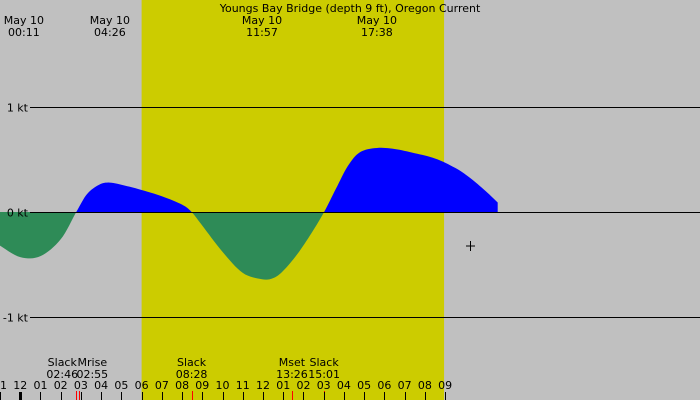 The width and height of the screenshot is (700, 400). I want to click on event-label: Mrise, so click(93, 362).